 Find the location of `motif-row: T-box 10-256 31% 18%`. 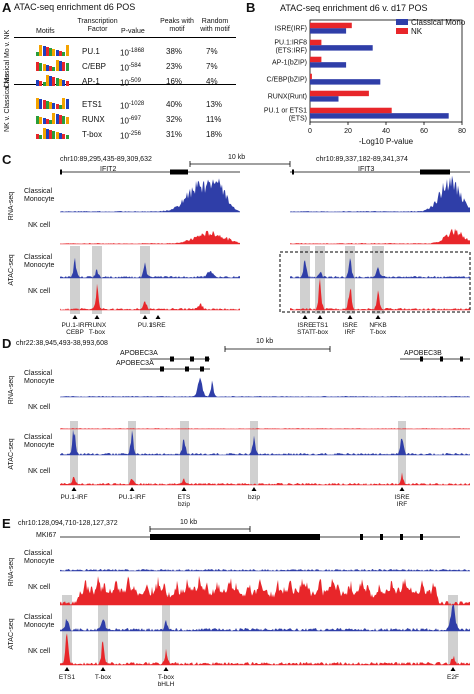

motif-row: T-box 10-256 31% 18% is located at coordinates (120, 134).